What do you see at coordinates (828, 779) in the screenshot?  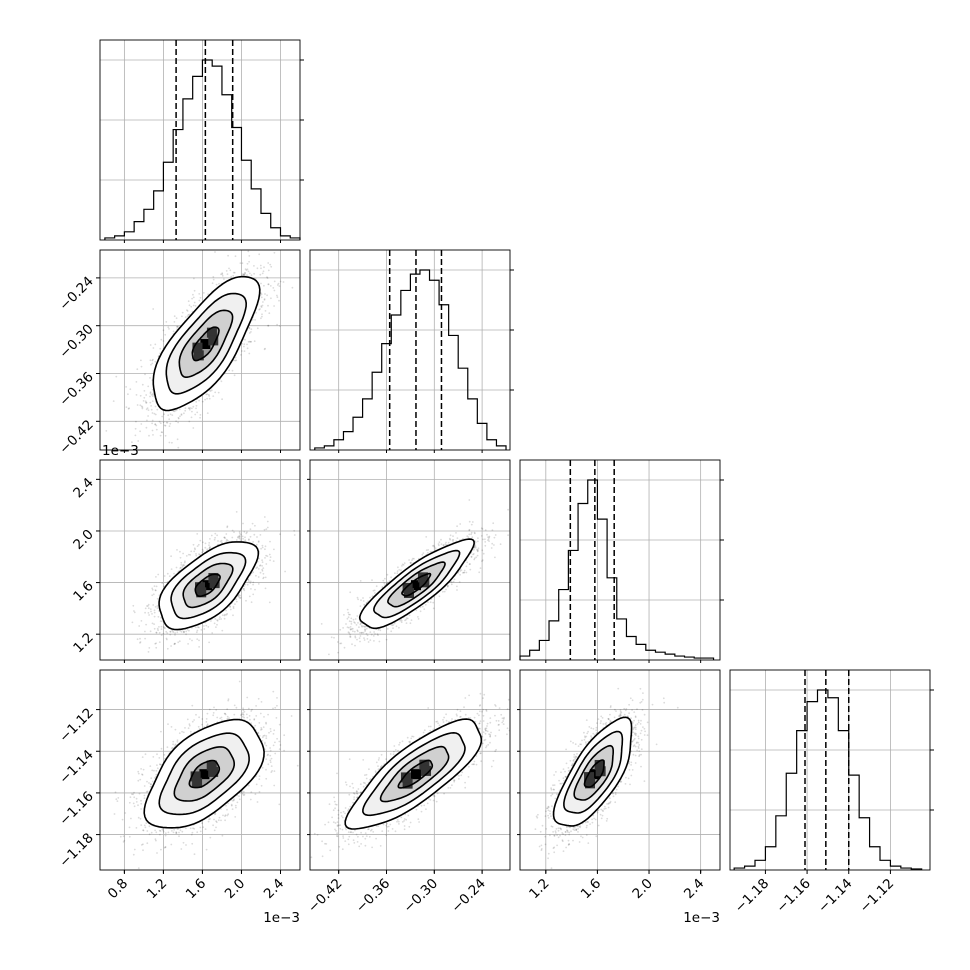 I see `histogram-step` at bounding box center [828, 779].